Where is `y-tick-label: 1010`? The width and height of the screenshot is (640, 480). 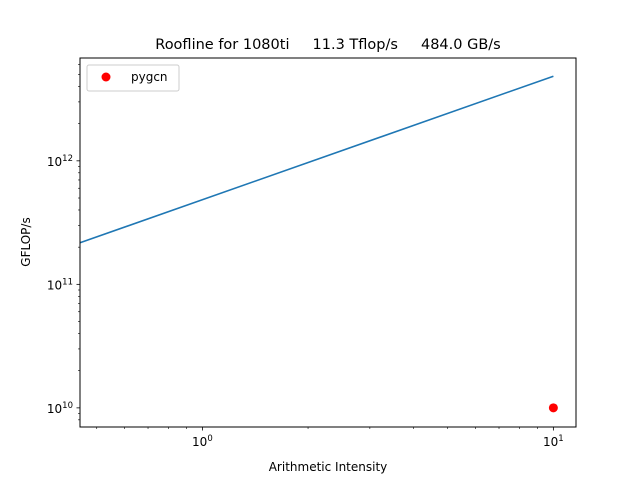 y-tick-label: 1010 is located at coordinates (60, 408).